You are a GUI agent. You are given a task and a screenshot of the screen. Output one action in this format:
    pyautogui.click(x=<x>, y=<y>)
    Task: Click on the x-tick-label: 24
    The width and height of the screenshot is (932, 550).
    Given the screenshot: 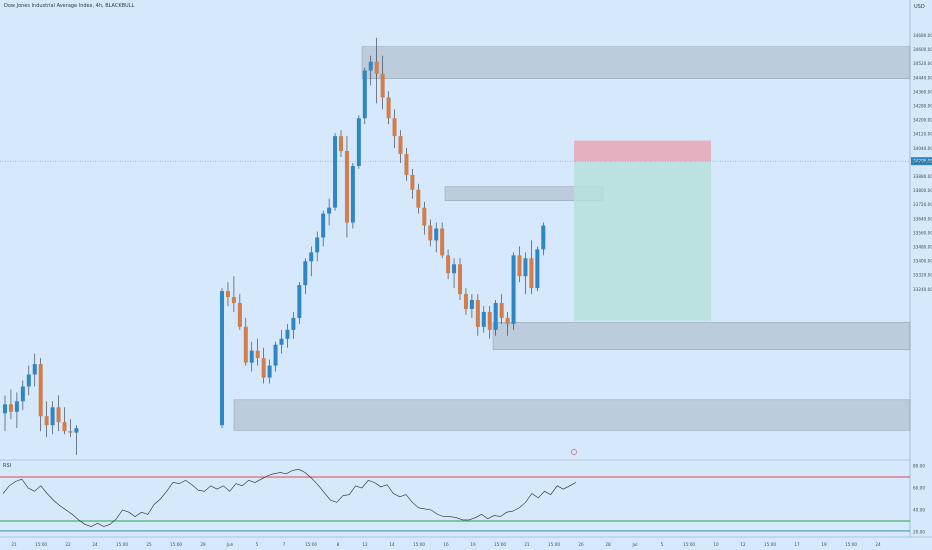 What is the action you would take?
    pyautogui.click(x=95, y=544)
    